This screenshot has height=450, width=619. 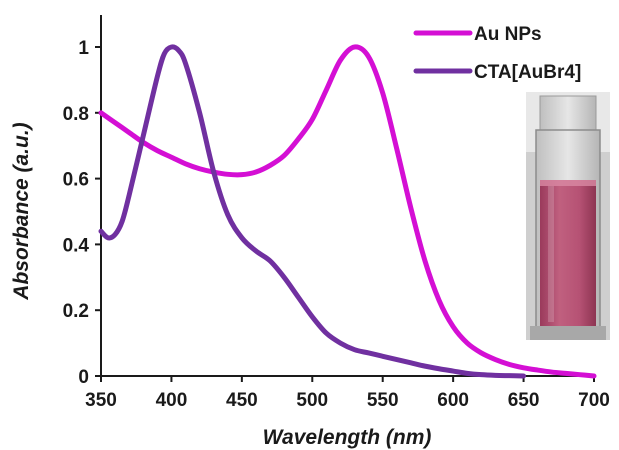 What do you see at coordinates (347, 393) in the screenshot?
I see `x-axis-ticks: 350 400 450 500 550 600 650 700` at bounding box center [347, 393].